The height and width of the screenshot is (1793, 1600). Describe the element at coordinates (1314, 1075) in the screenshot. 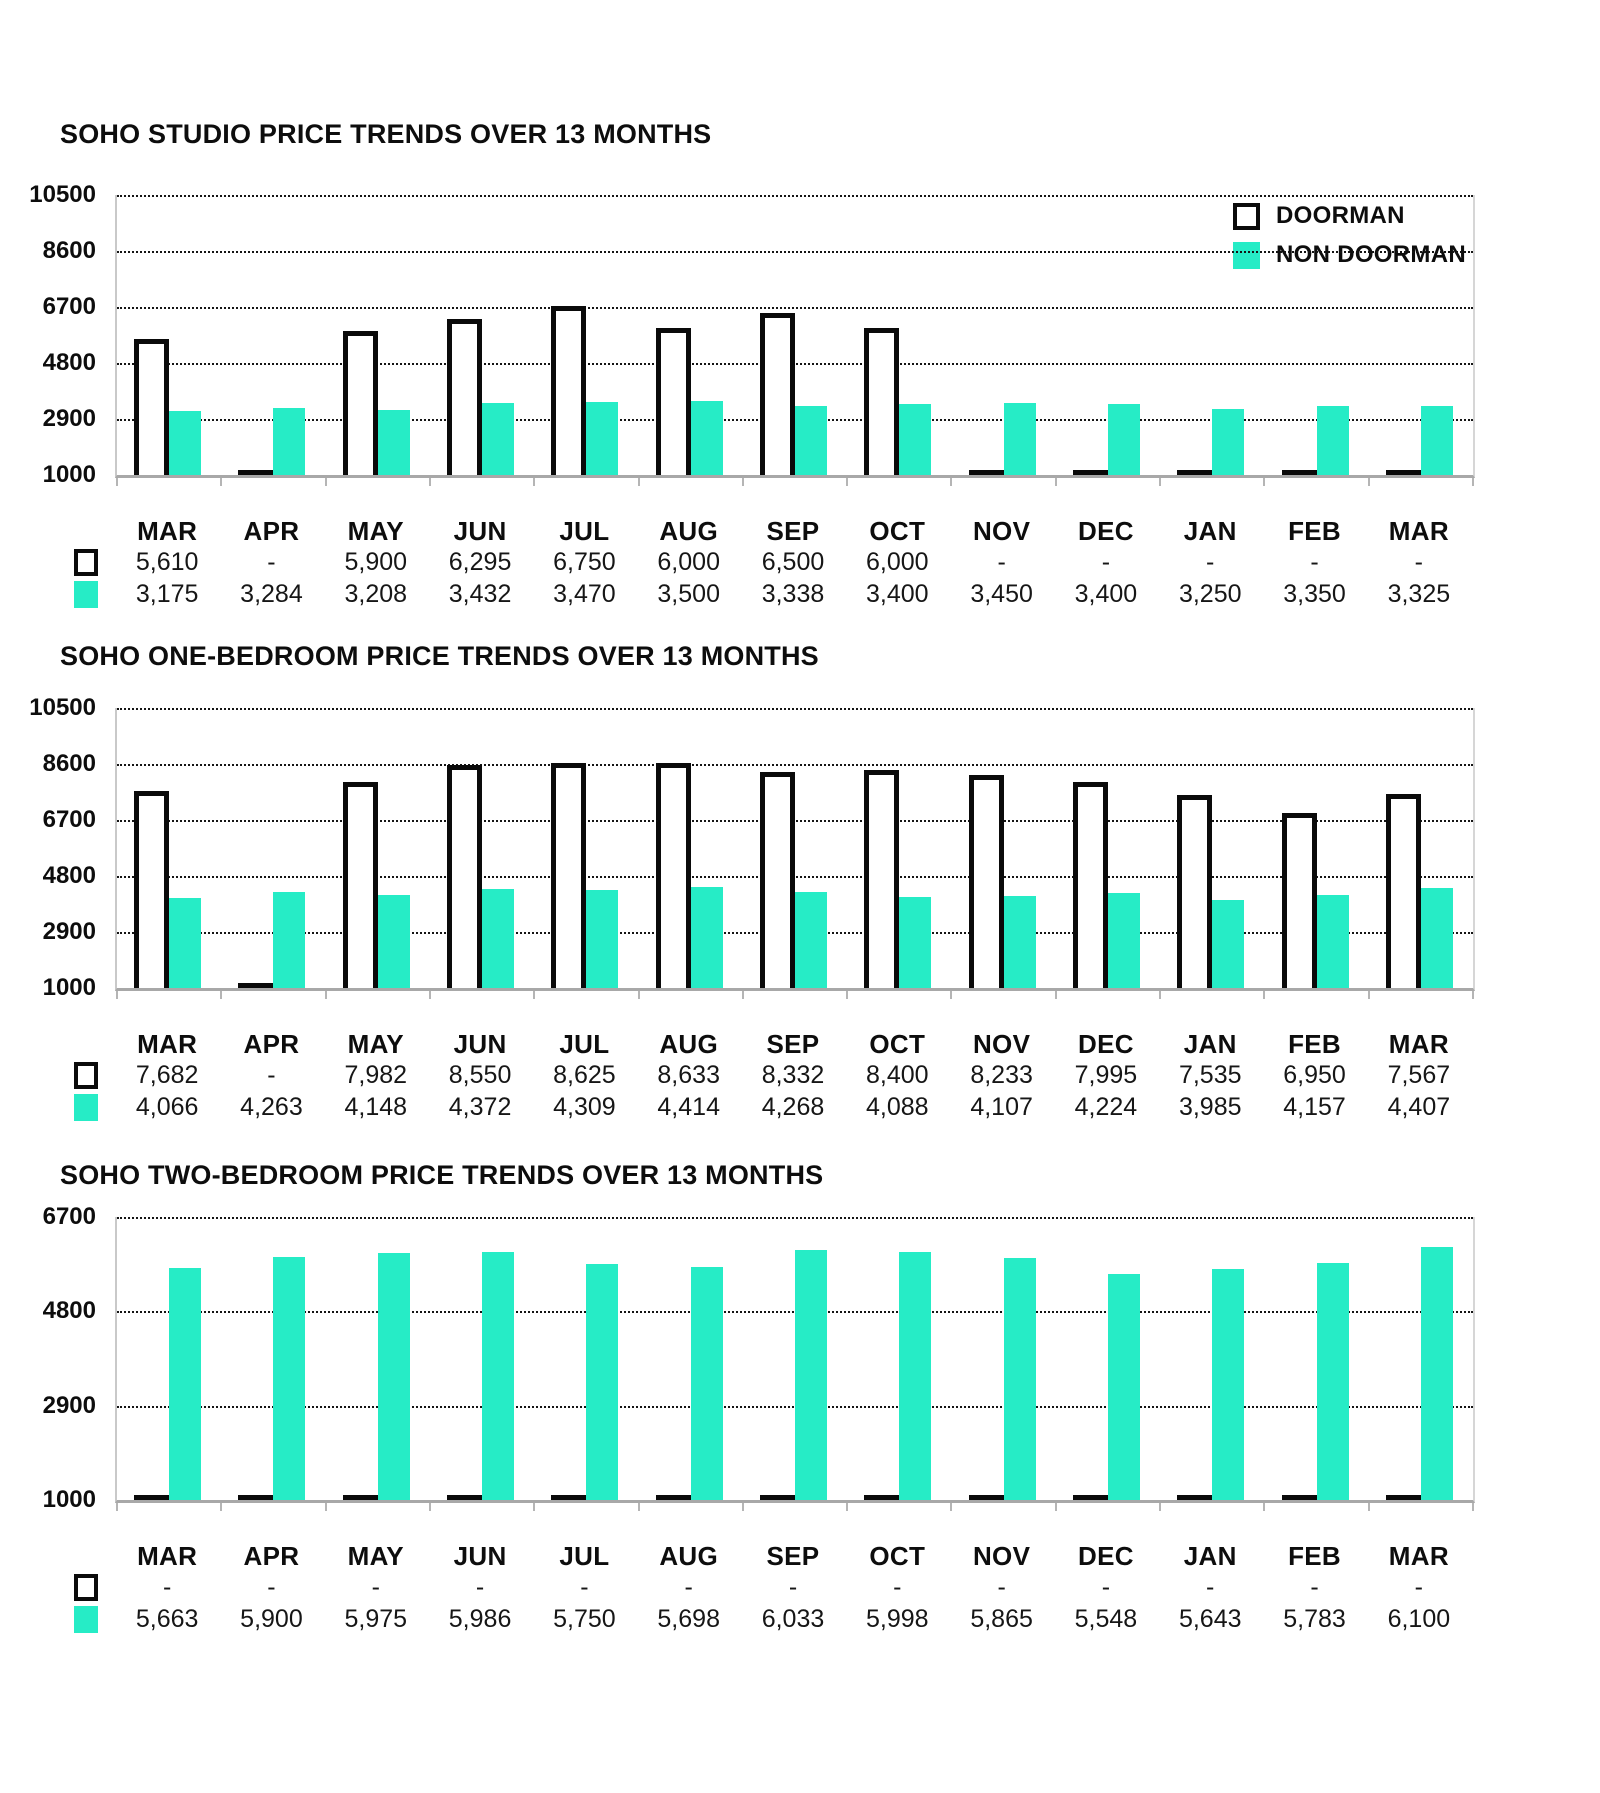

I see `value-cell: 6,950` at that location.